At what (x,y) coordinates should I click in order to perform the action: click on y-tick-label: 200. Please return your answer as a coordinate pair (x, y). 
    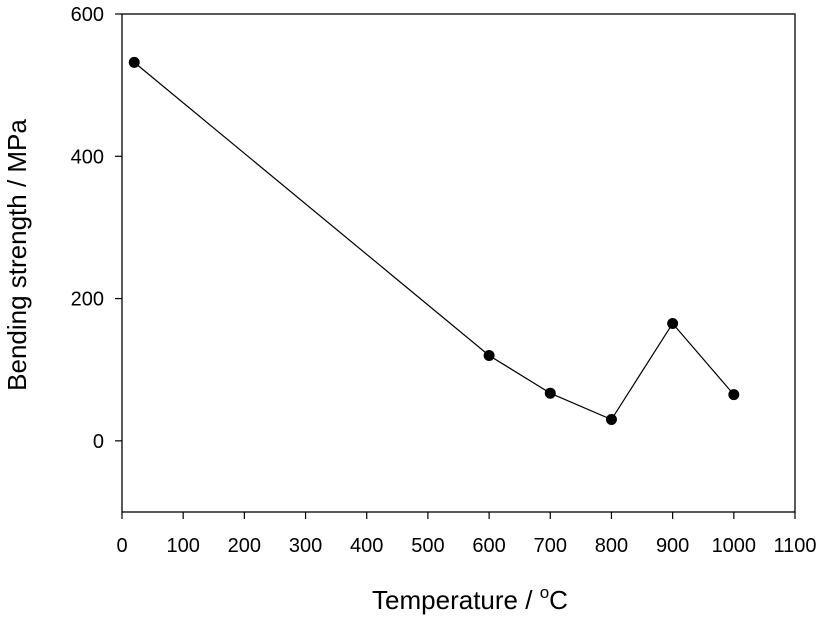
    Looking at the image, I should click on (87, 300).